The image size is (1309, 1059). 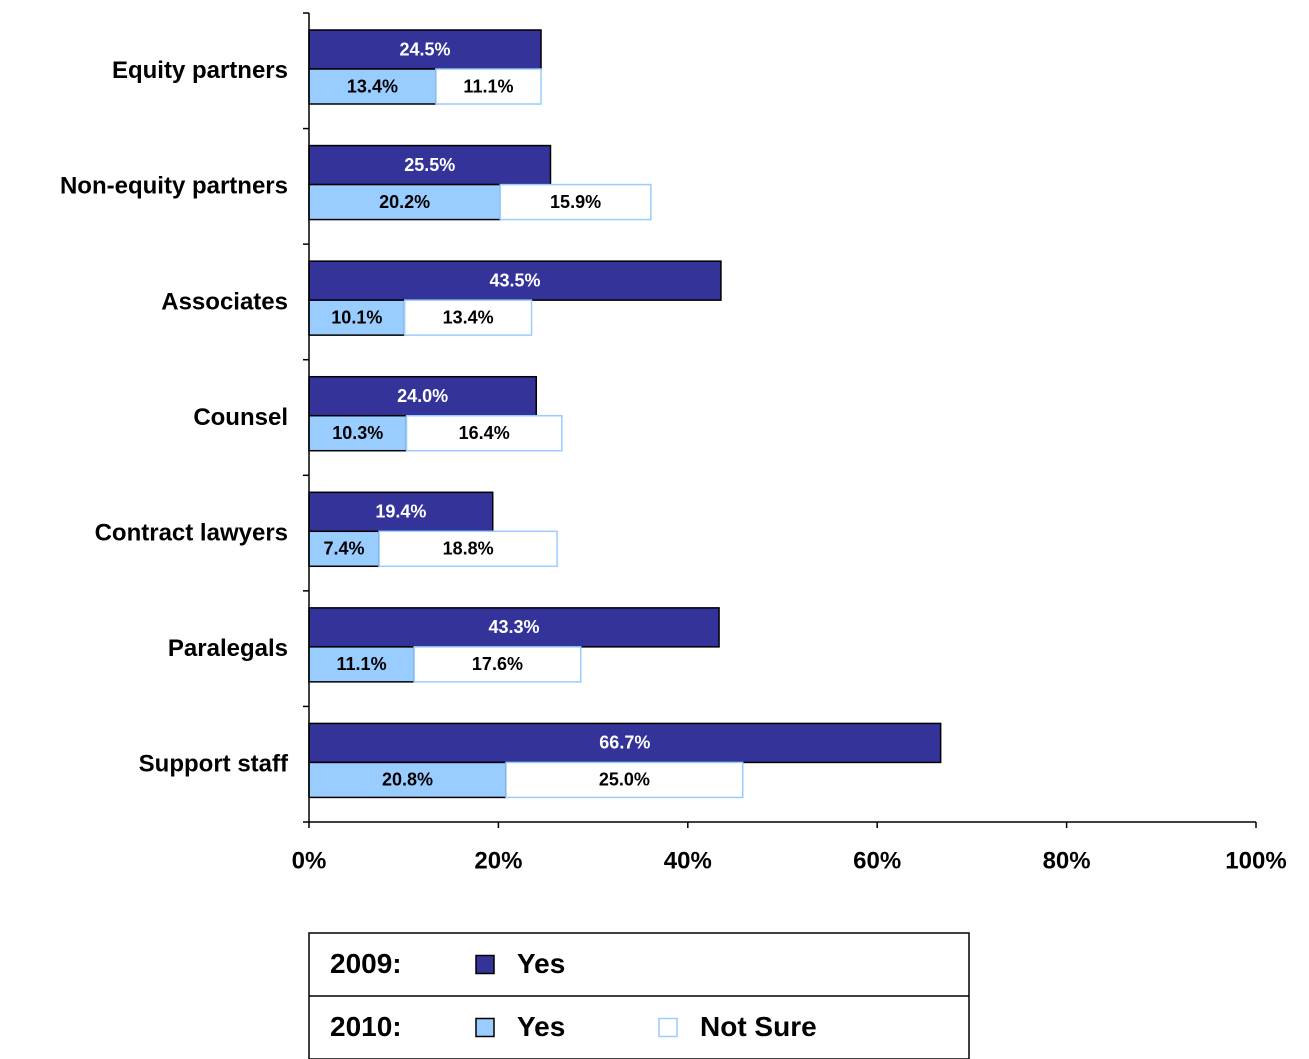 I want to click on category-label: Paralegals, so click(x=228, y=648).